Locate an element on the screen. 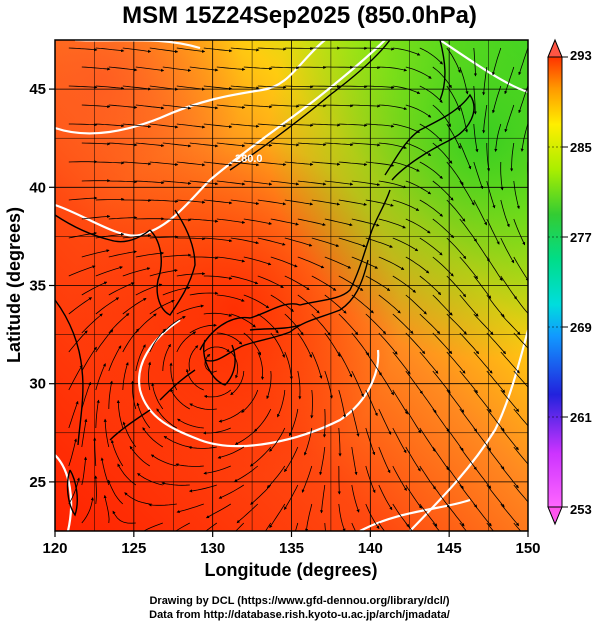 The height and width of the screenshot is (625, 599). y-axis-label: Latitude (degrees) is located at coordinates (14, 285).